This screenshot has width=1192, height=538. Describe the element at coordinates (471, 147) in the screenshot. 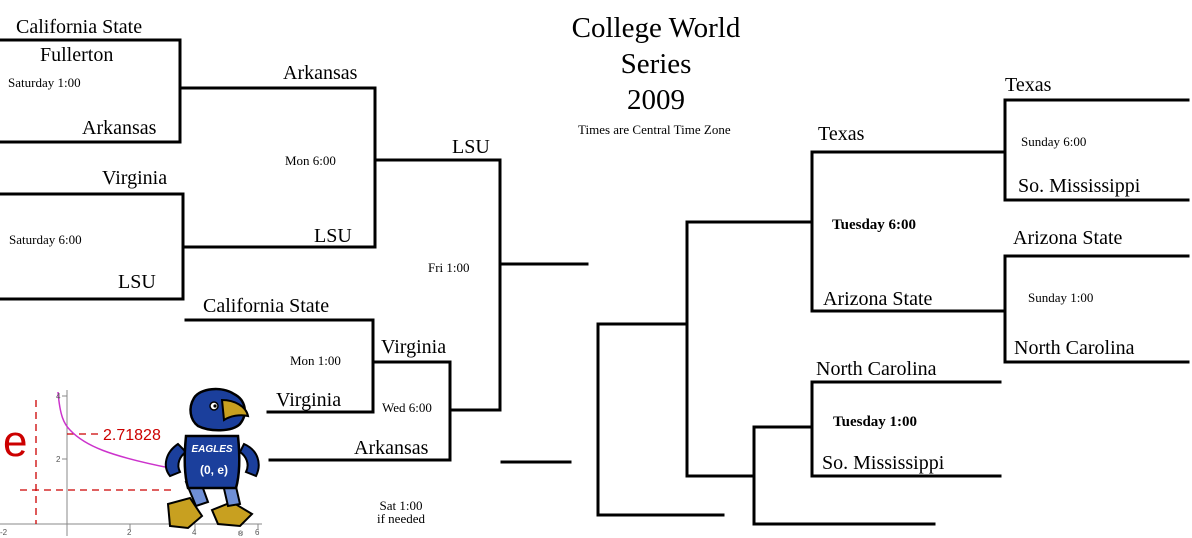

I see `left-final-team: LSU` at that location.